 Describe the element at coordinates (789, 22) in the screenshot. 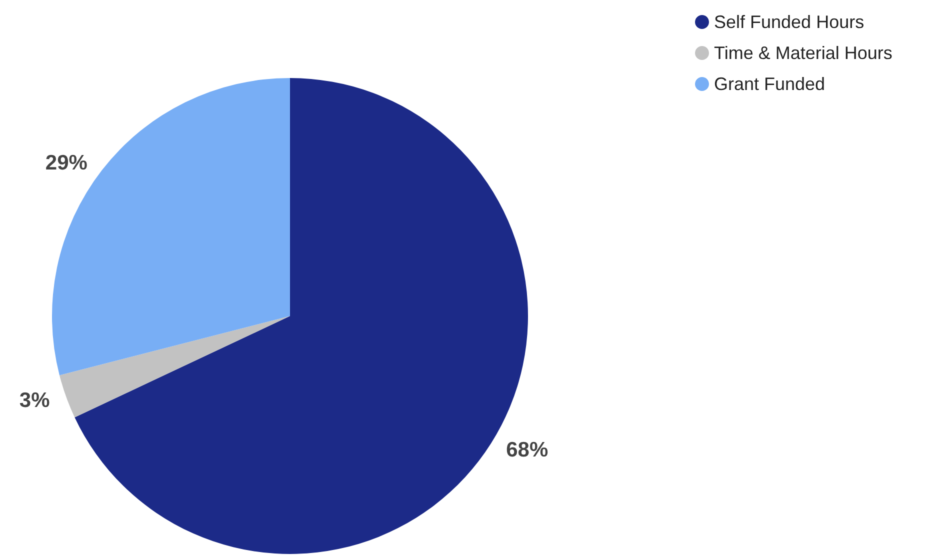

I see `legend-label: Self Funded Hours` at that location.